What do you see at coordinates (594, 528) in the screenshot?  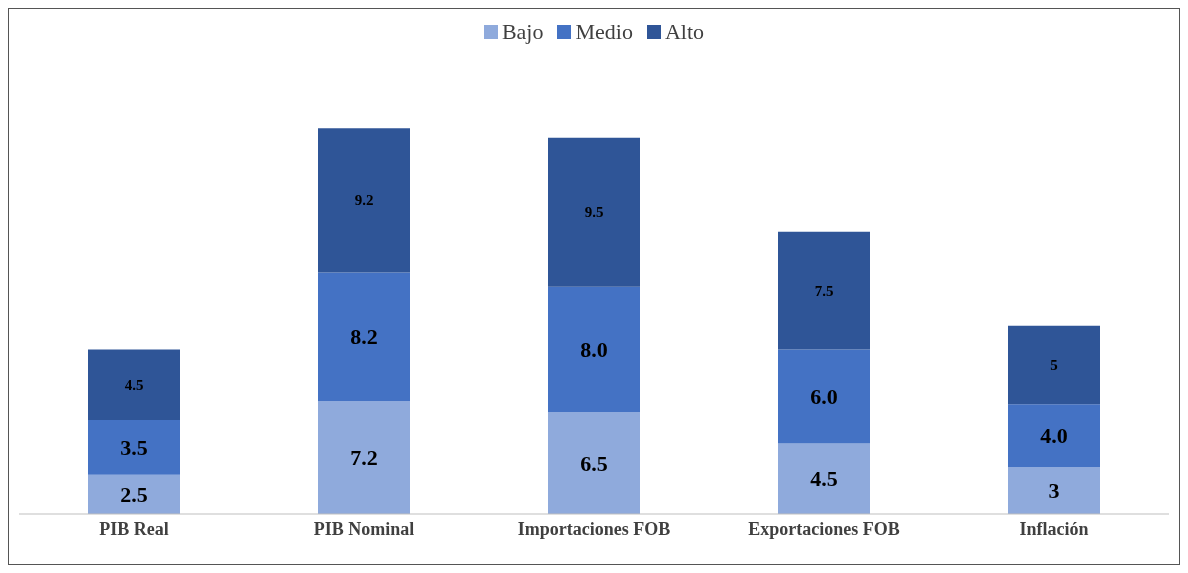 I see `x-tick-label: Importaciones FOB` at bounding box center [594, 528].